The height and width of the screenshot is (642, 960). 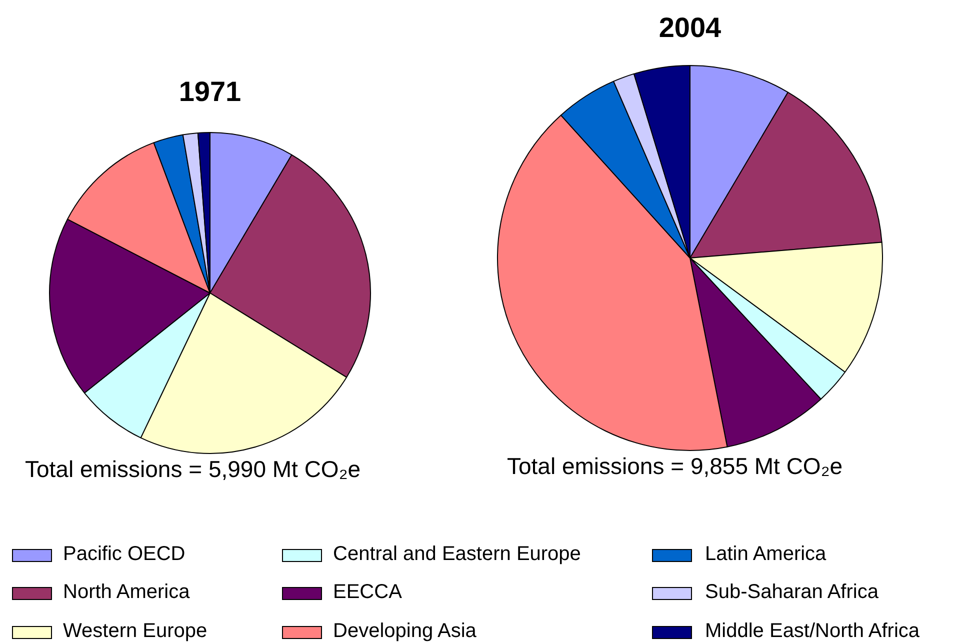 I want to click on legend-label: Sub-Saharan Africa, so click(x=791, y=592).